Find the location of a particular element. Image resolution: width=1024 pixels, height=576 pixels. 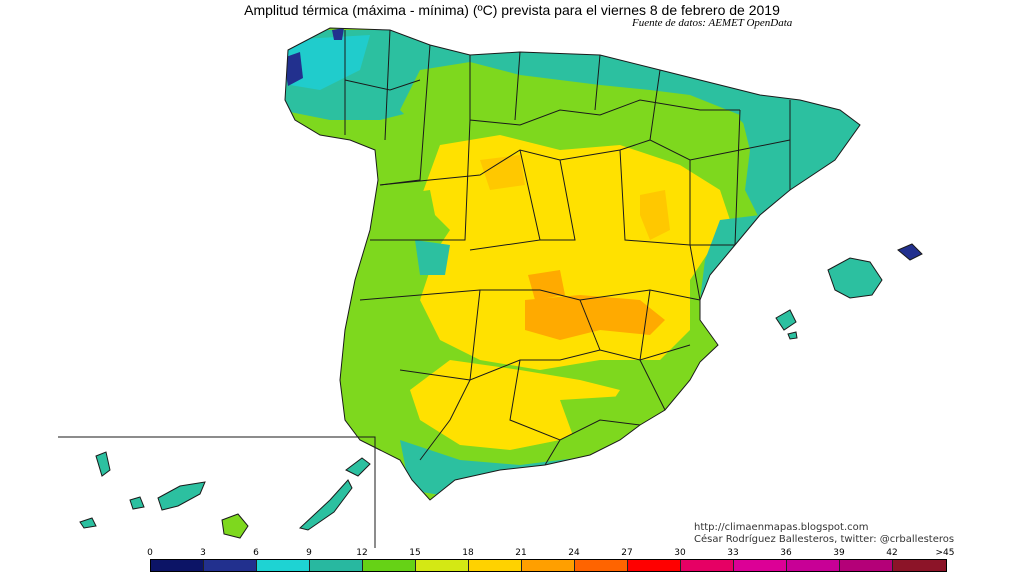

legend-tick-label: 33 is located at coordinates (733, 553).